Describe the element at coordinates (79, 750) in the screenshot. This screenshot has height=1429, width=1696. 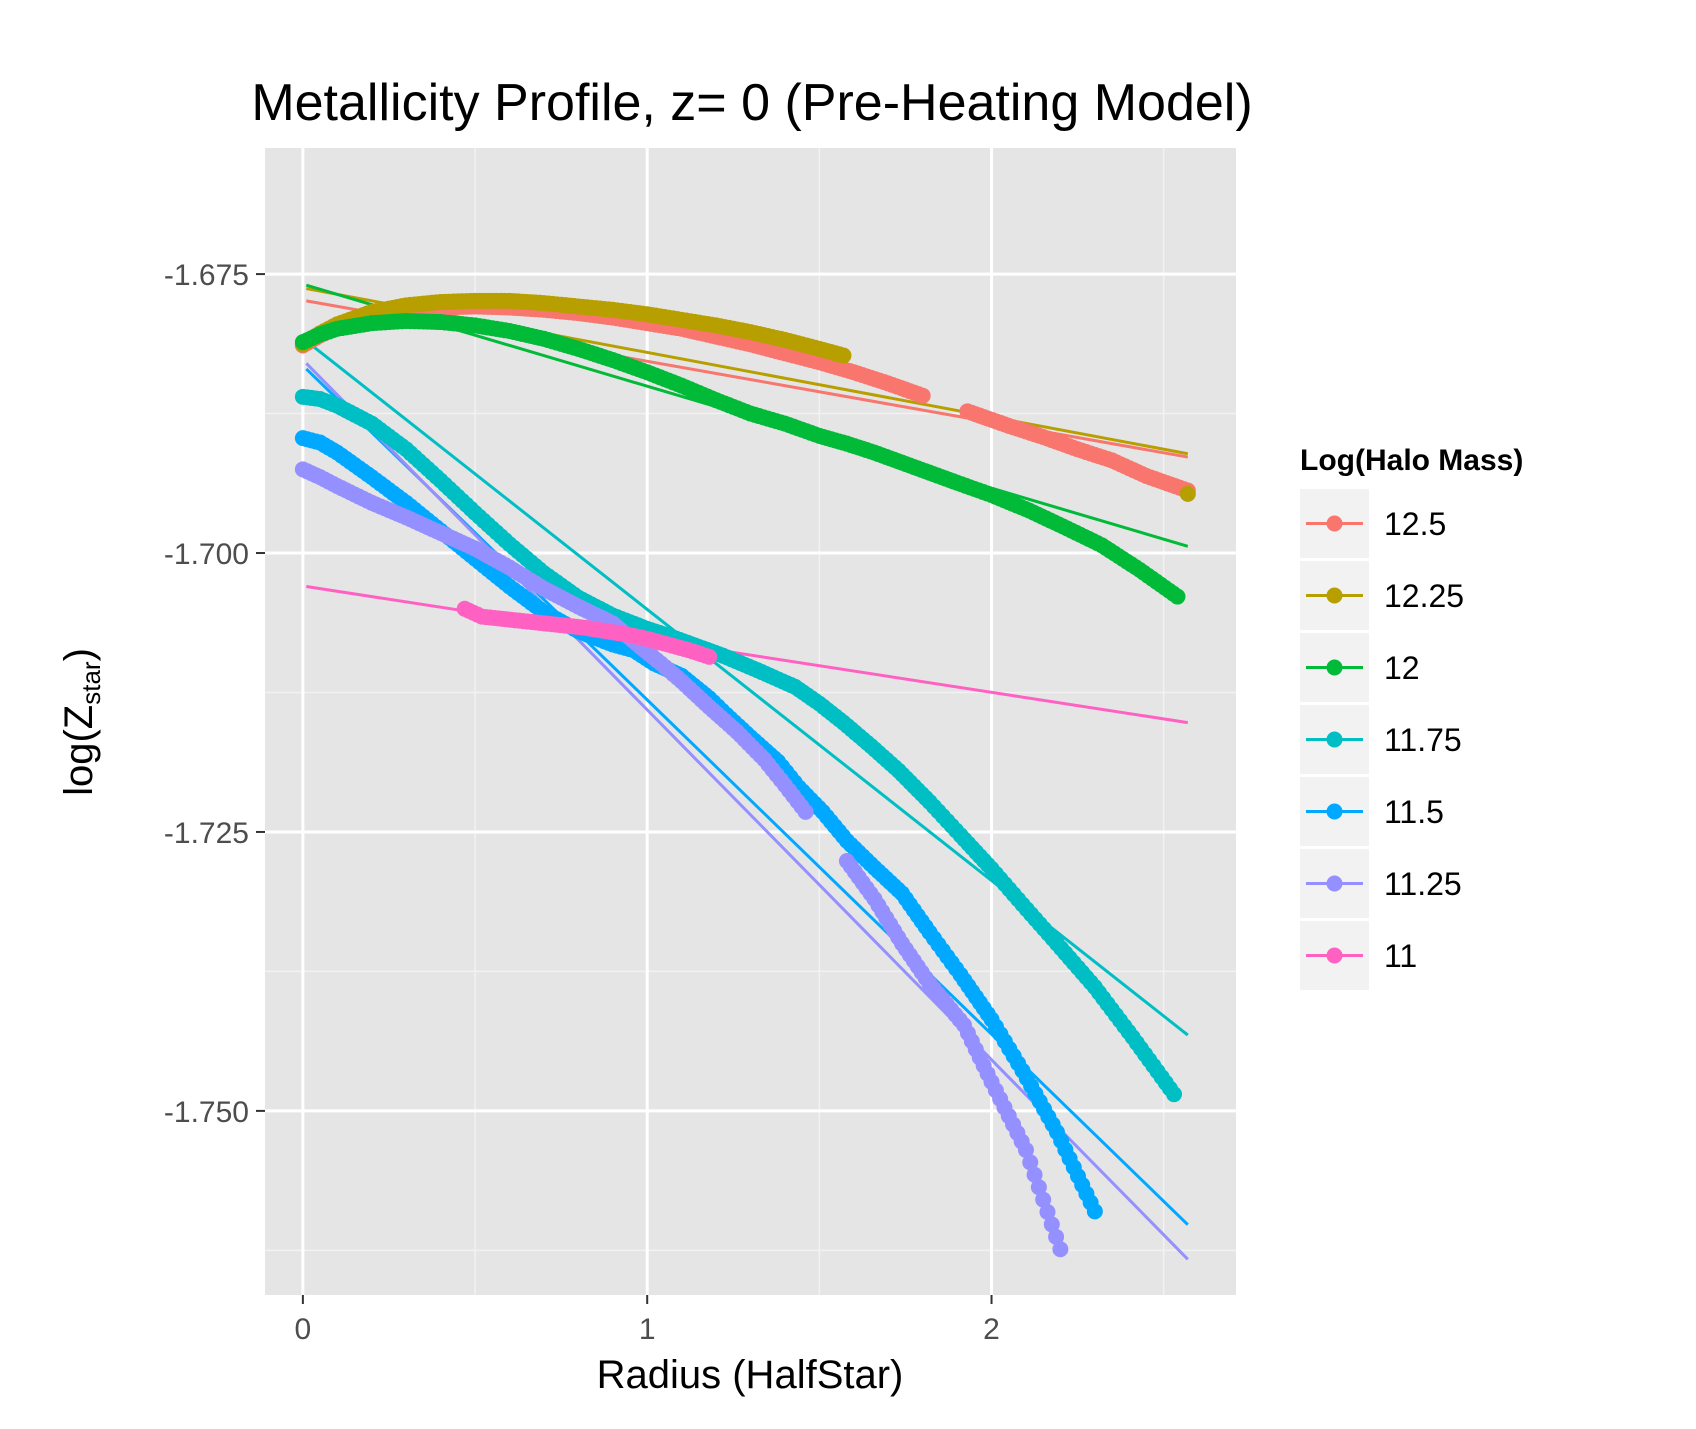
I see `y-axis-title-prefix: log(Z` at that location.